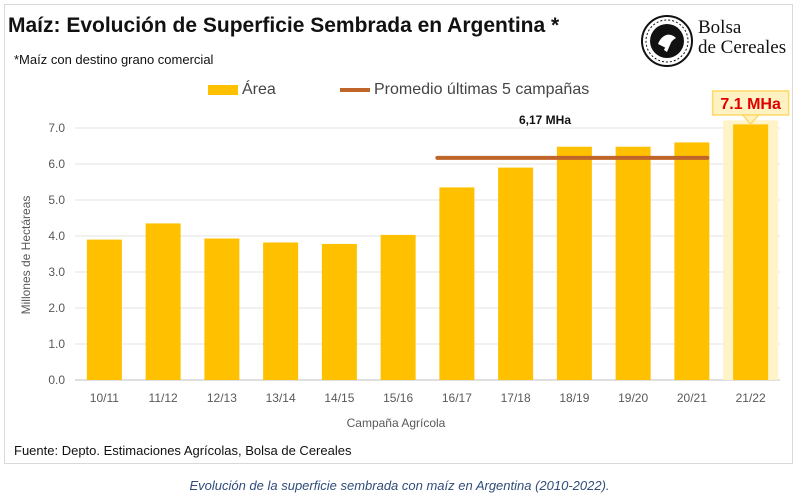  I want to click on y-tick-label: 4.0, so click(56, 236).